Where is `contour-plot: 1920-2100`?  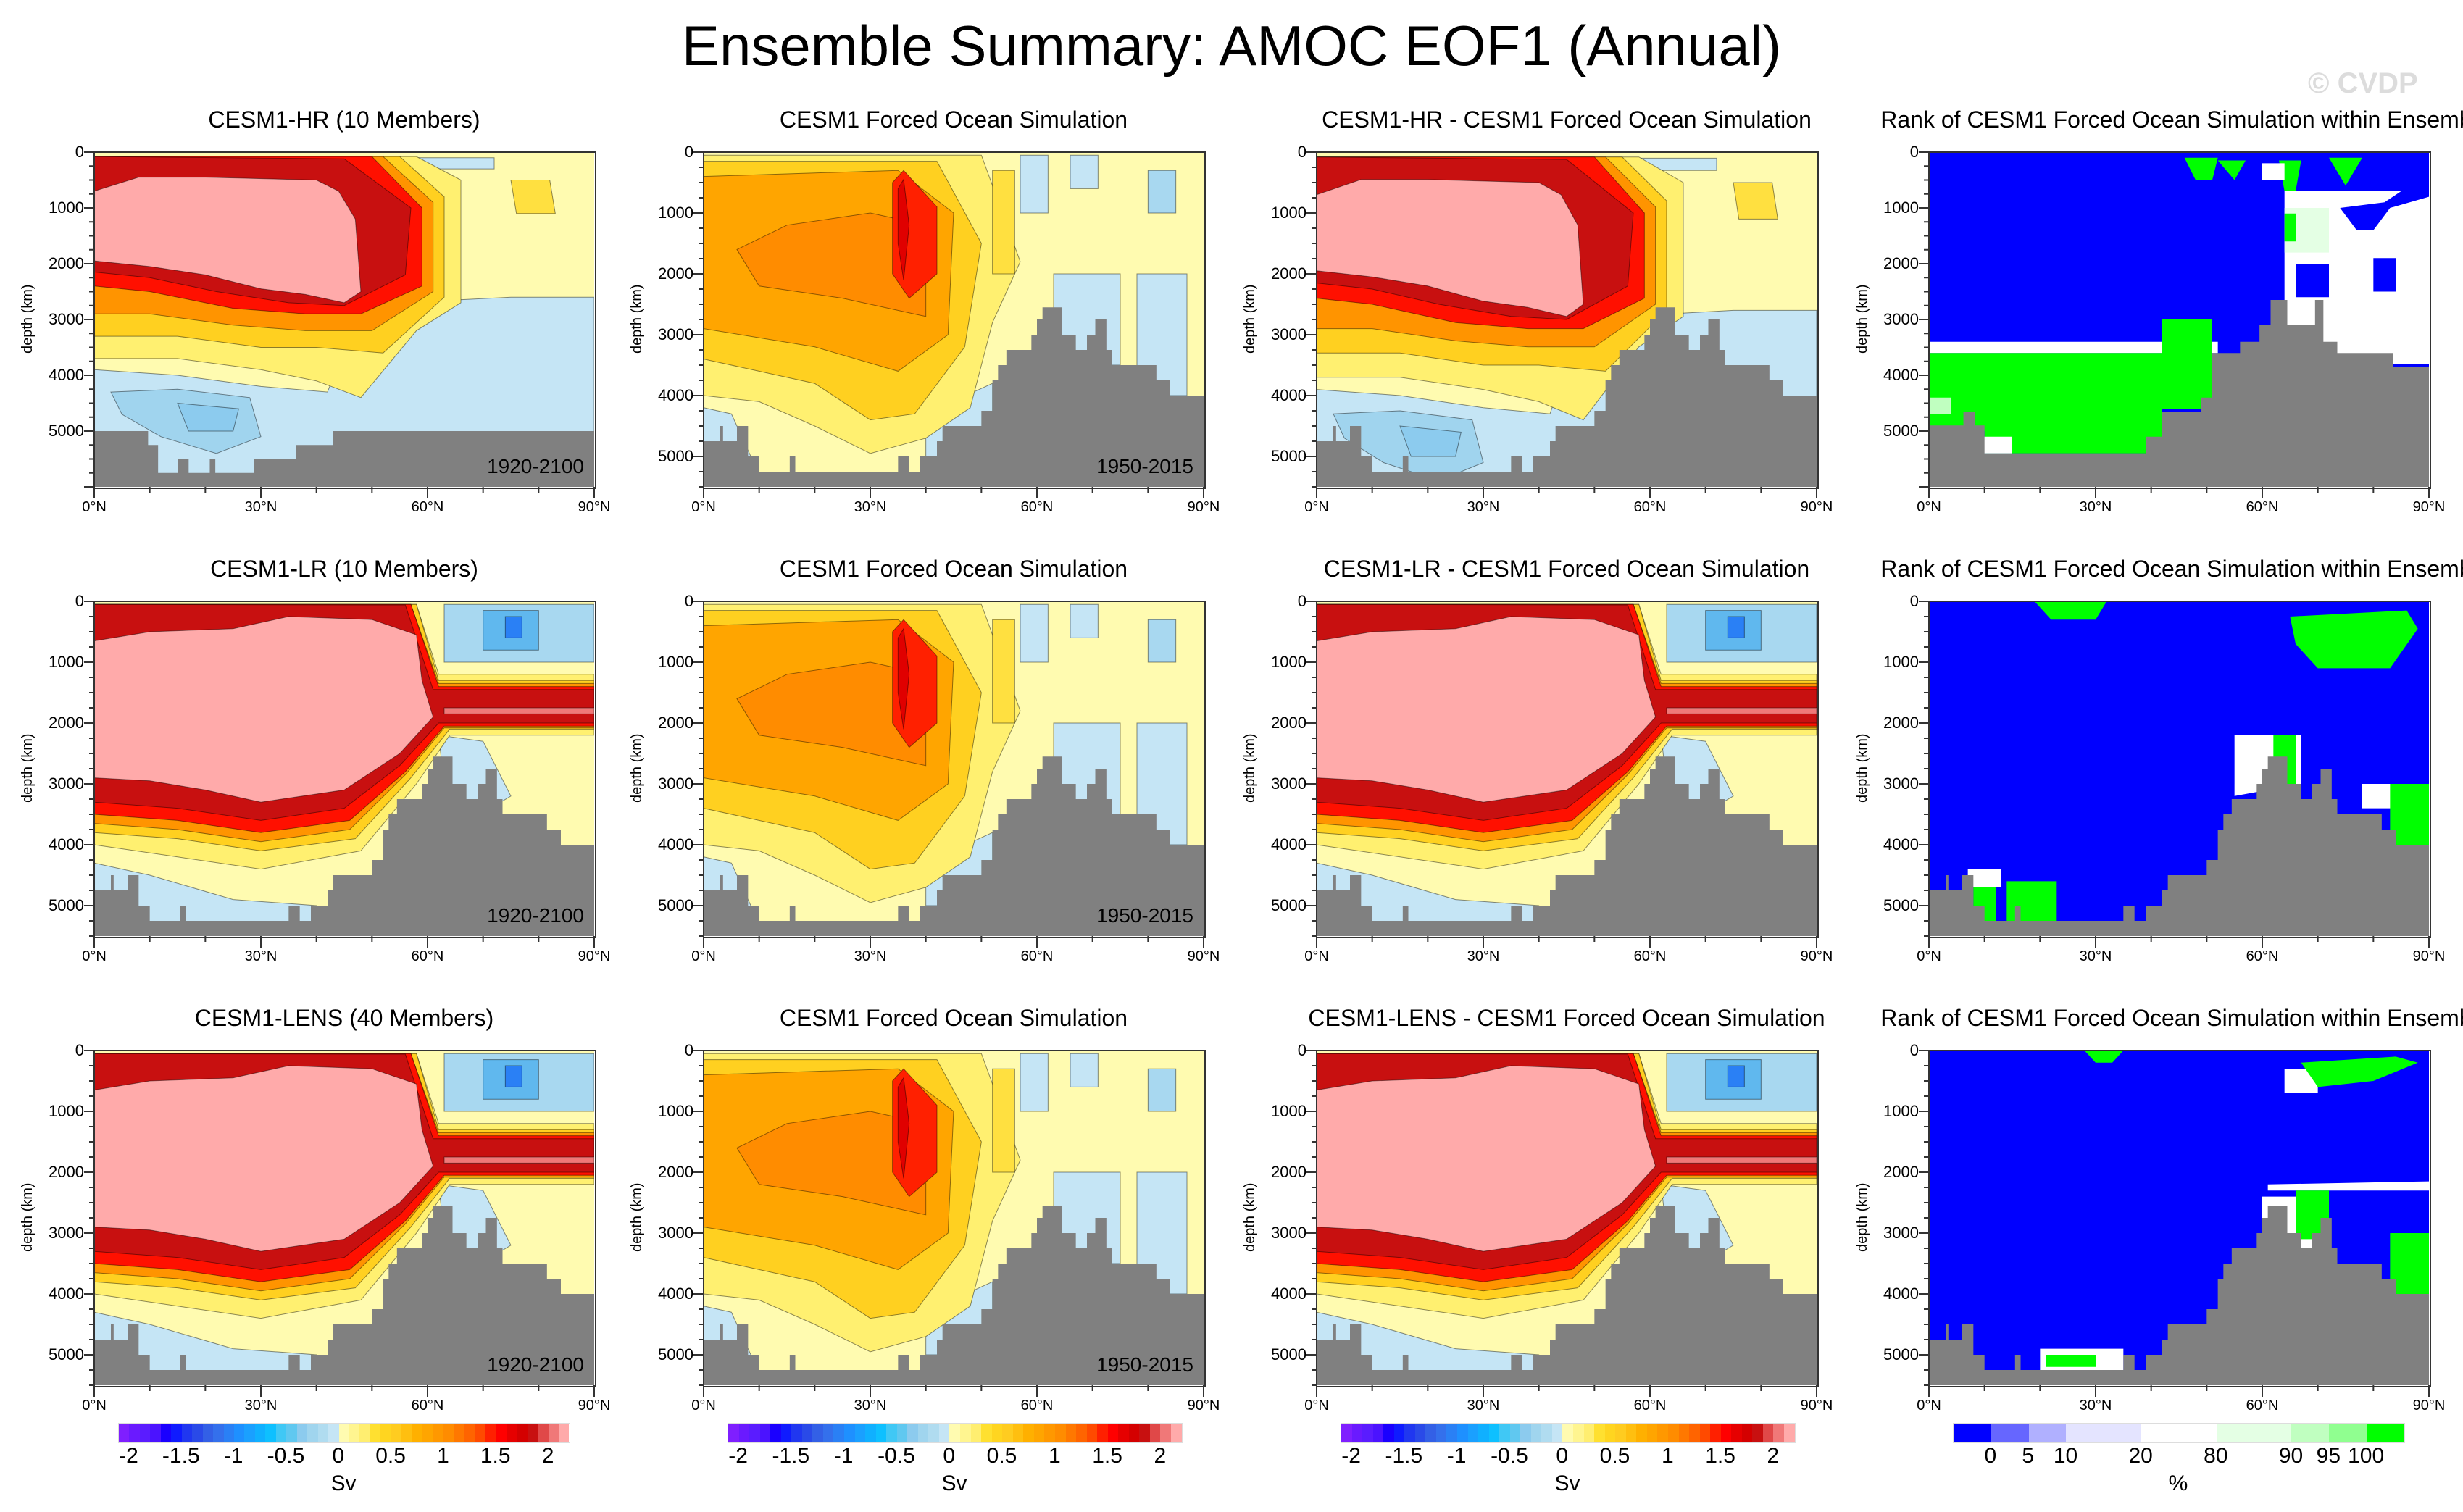
contour-plot: 1920-2100 is located at coordinates (344, 1218).